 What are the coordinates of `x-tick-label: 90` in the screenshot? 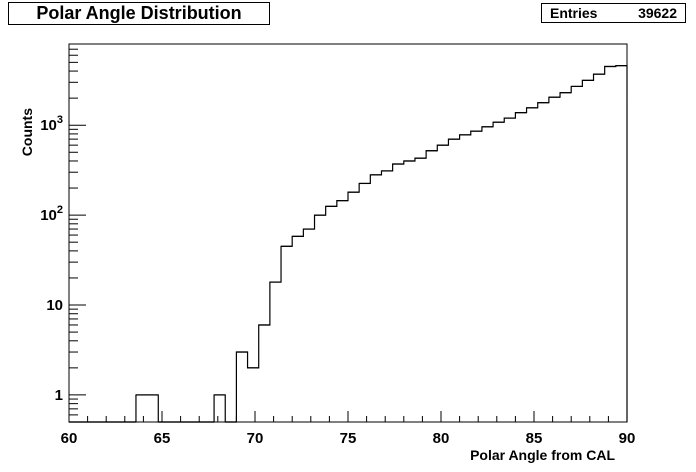 It's located at (627, 438).